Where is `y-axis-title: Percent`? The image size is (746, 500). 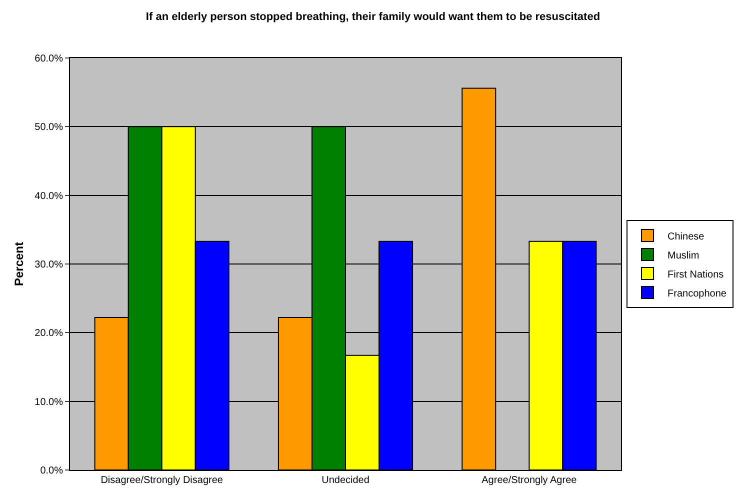 y-axis-title: Percent is located at coordinates (19, 264).